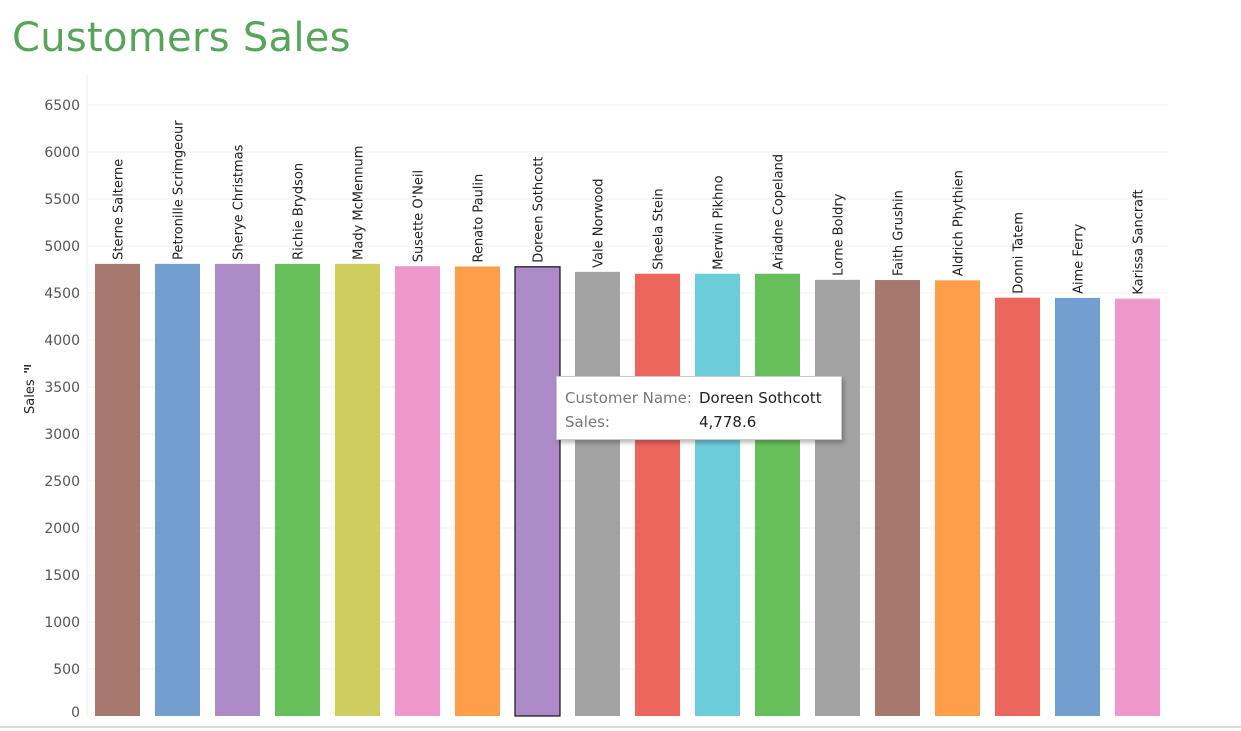 This screenshot has width=1241, height=731. I want to click on y-tick-label: 6000, so click(62, 153).